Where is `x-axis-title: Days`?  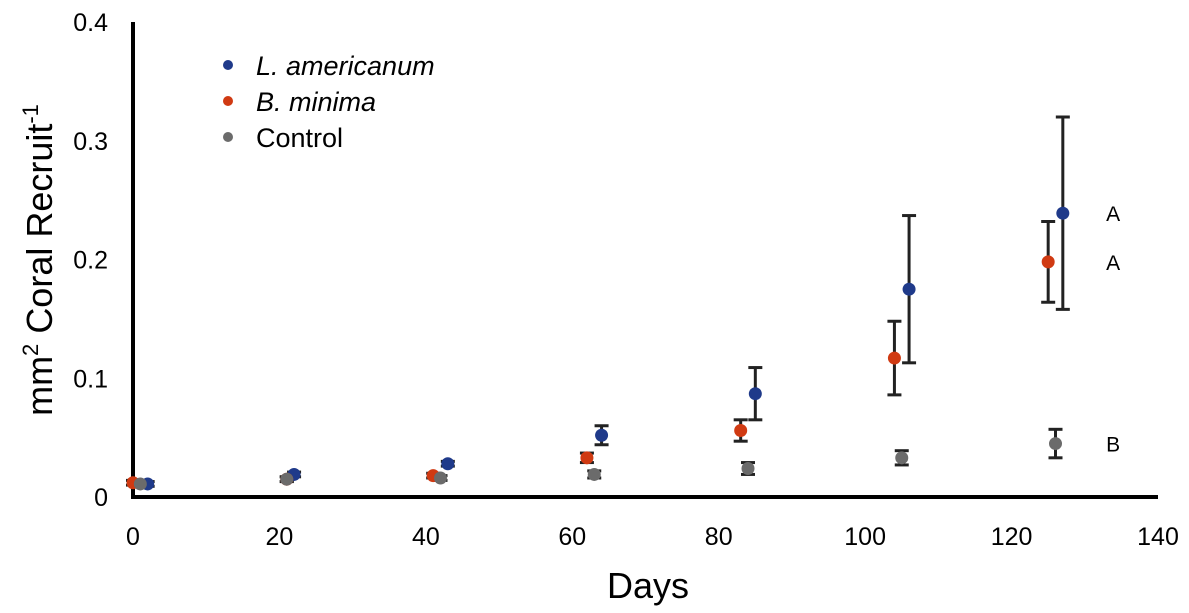 x-axis-title: Days is located at coordinates (648, 585).